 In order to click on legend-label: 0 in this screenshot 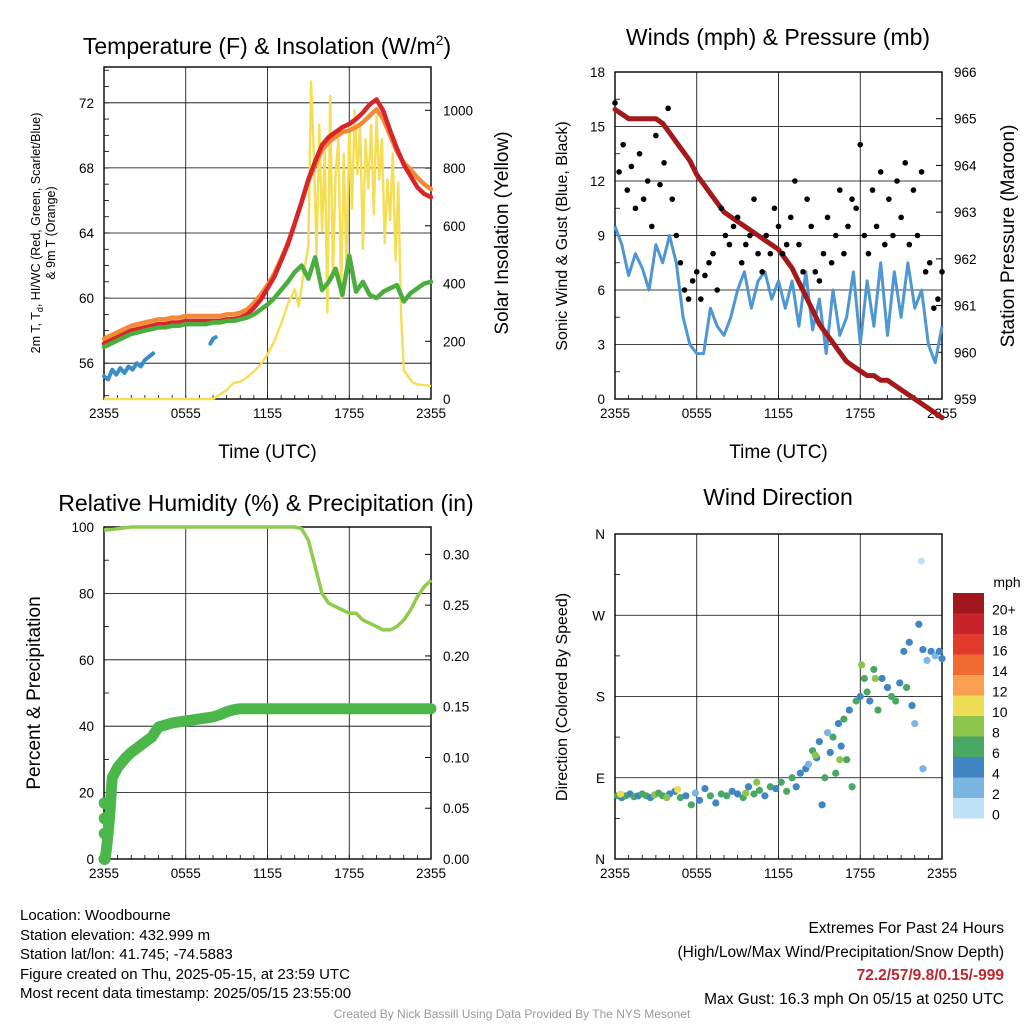, I will do `click(996, 814)`.